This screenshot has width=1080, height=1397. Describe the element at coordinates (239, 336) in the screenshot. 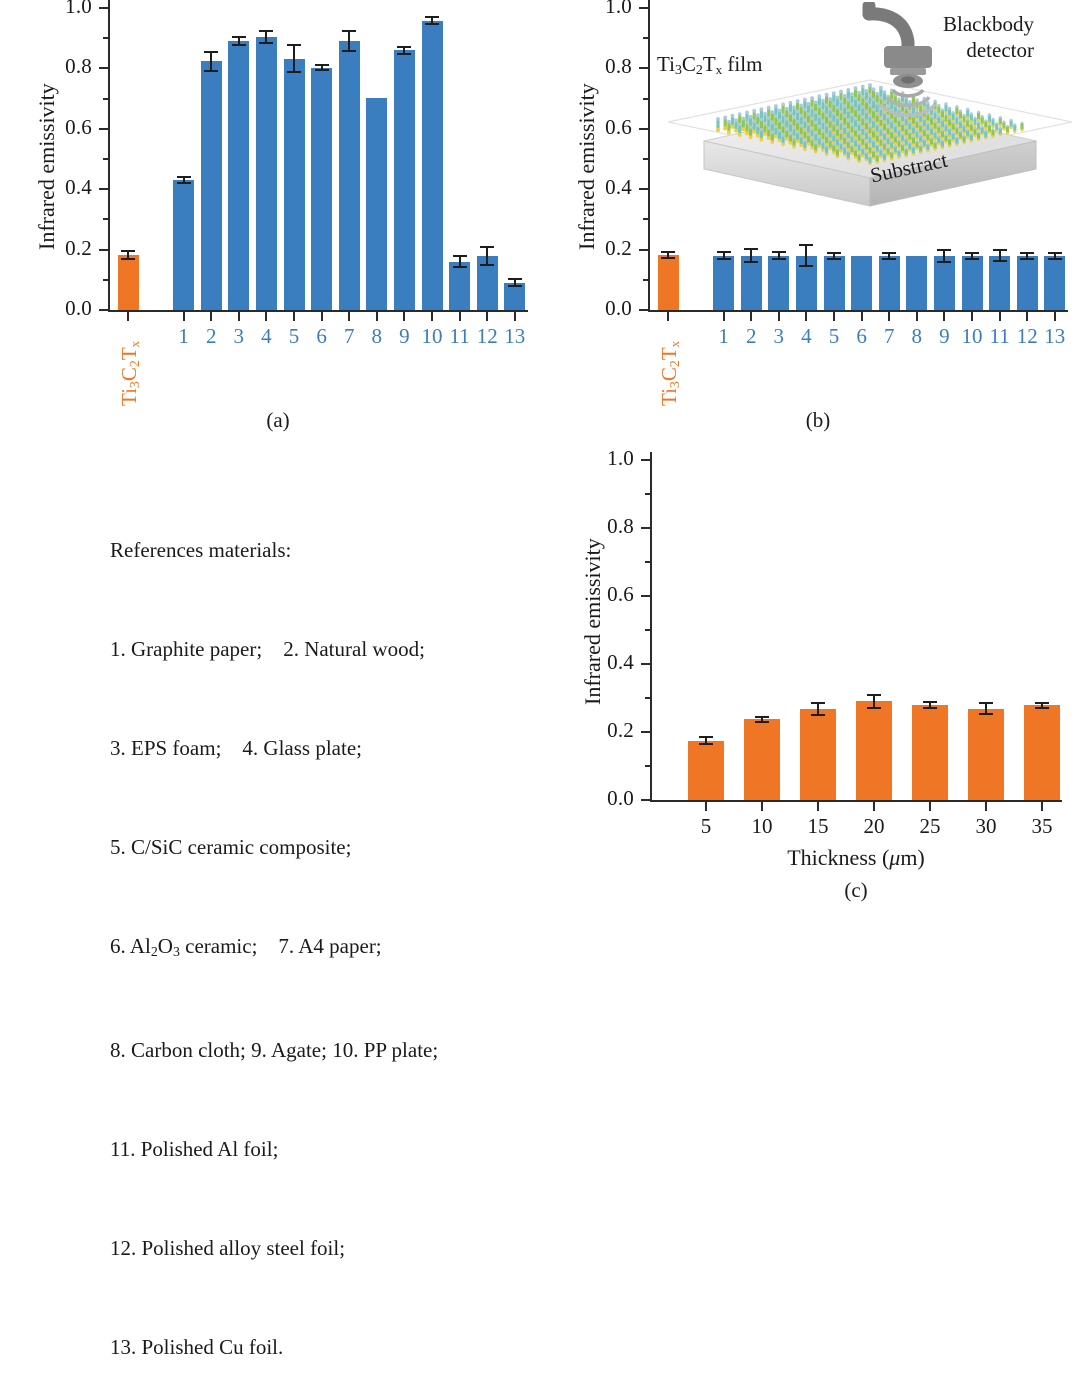

I see `x-axis-tick-label: 3` at that location.